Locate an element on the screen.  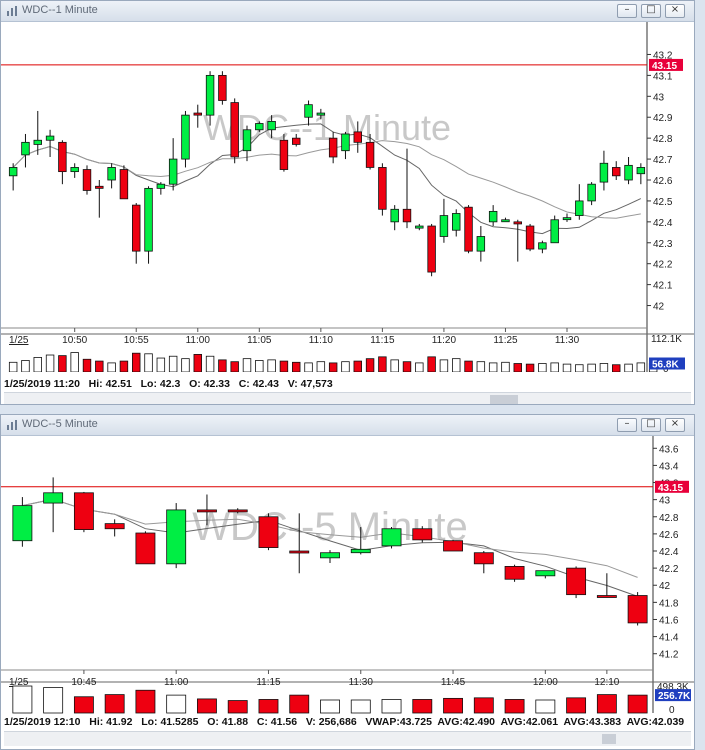
x-tick-label: 11:15 is located at coordinates (382, 340).